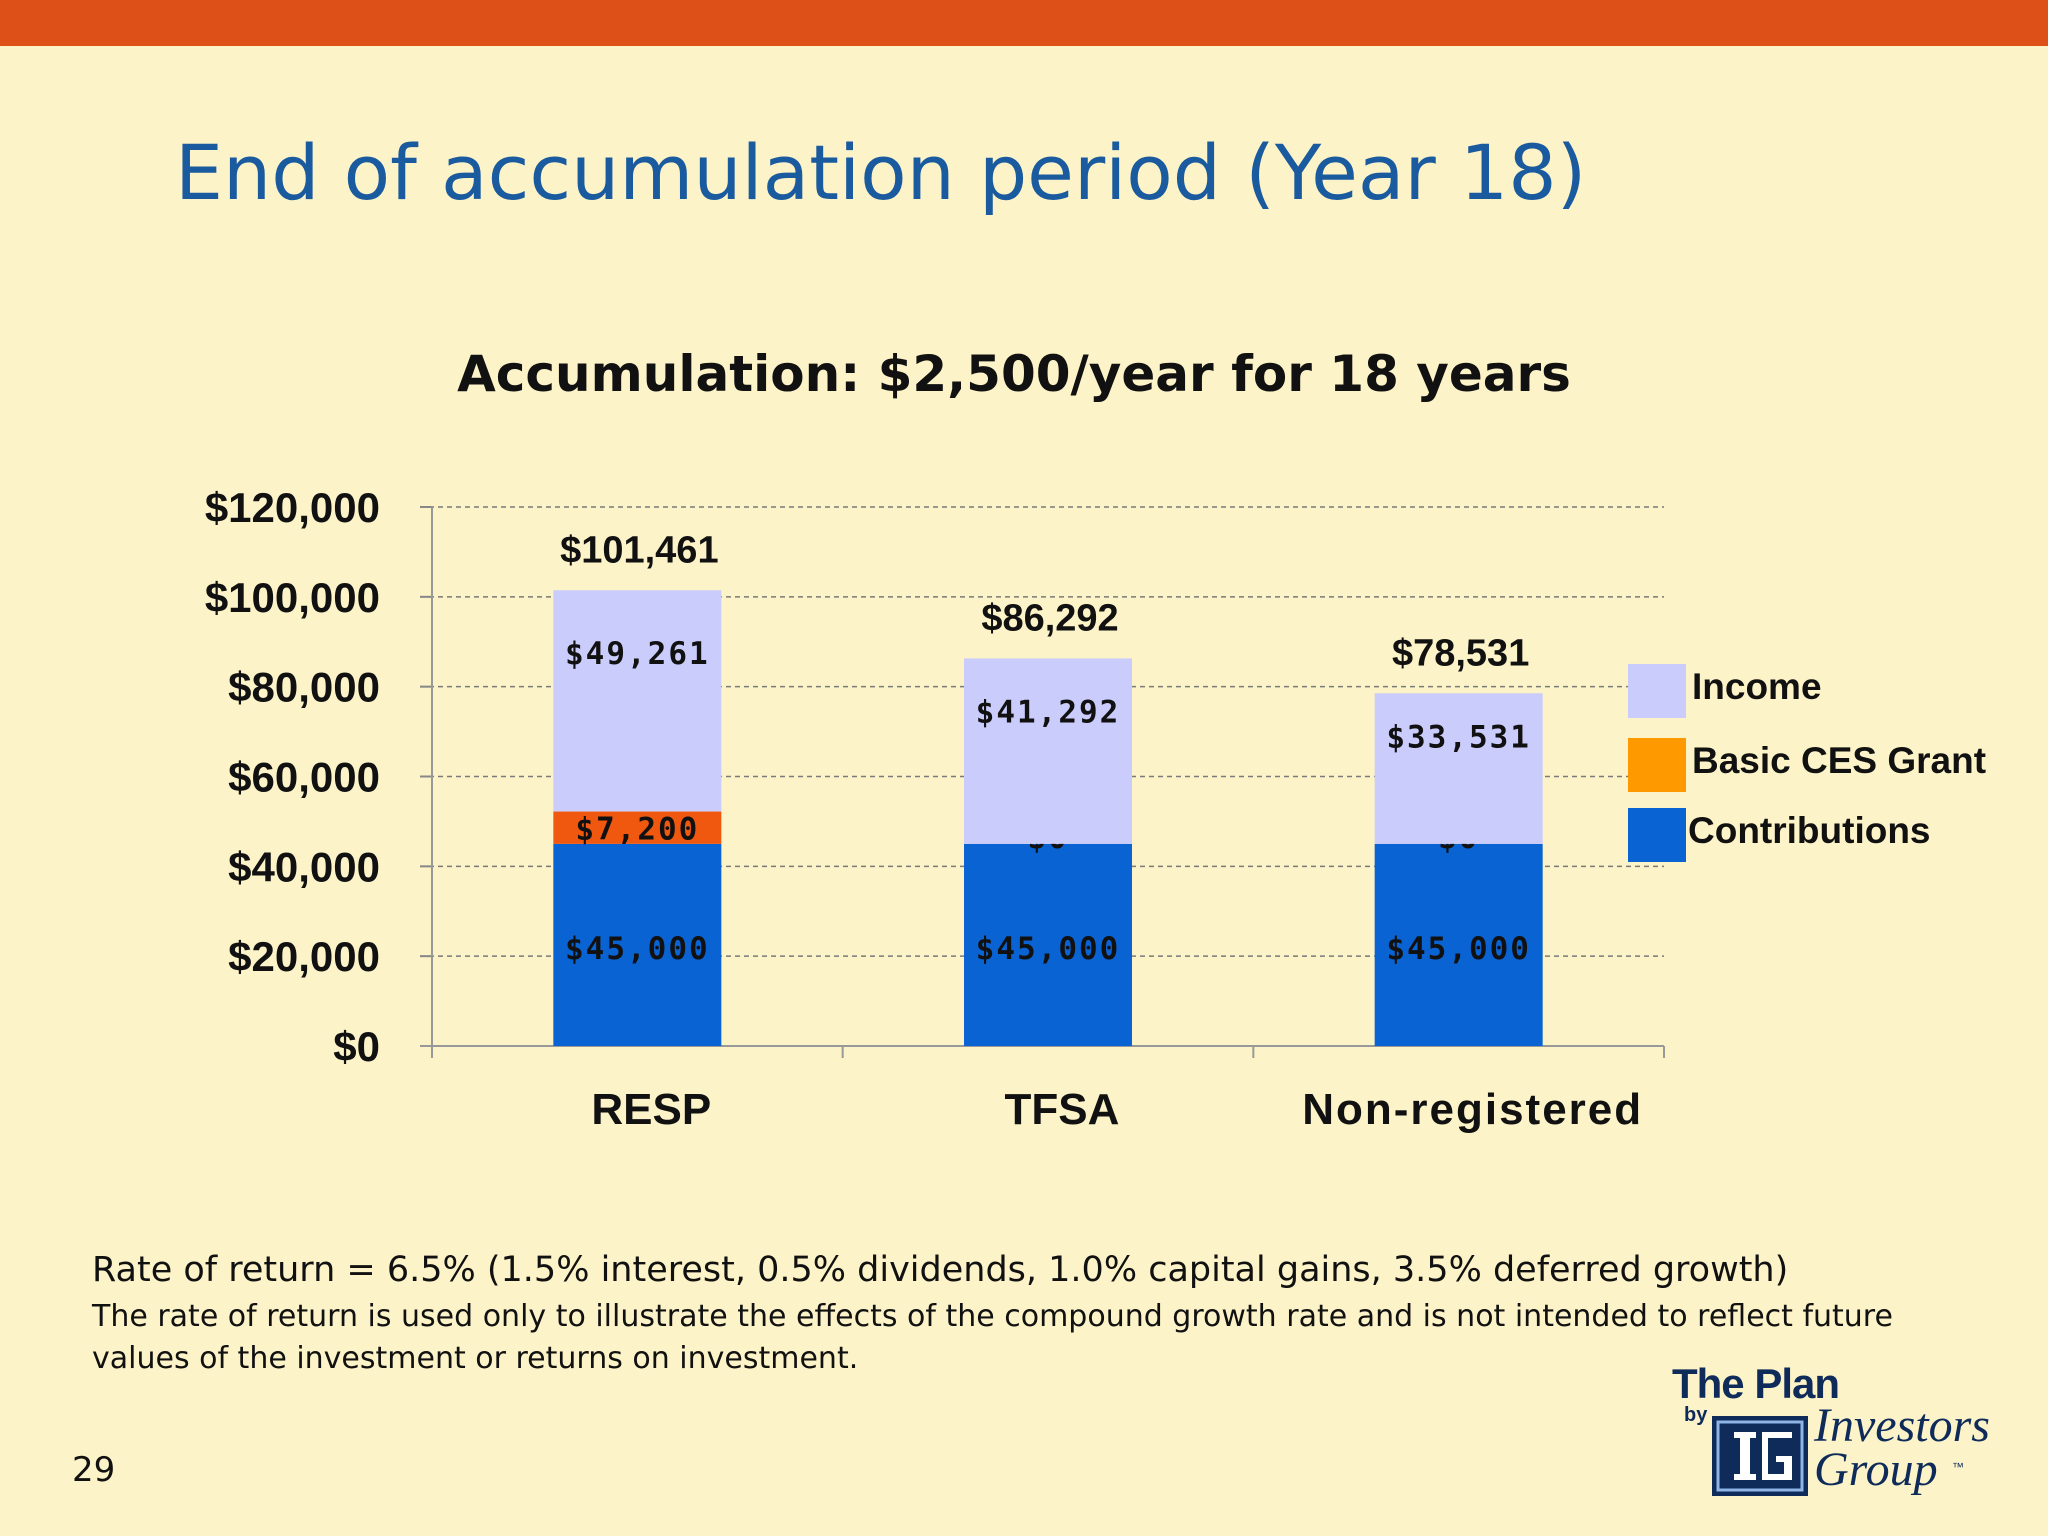  I want to click on chart-title: Accumulation: $2,500/year for 18 years, so click(1014, 374).